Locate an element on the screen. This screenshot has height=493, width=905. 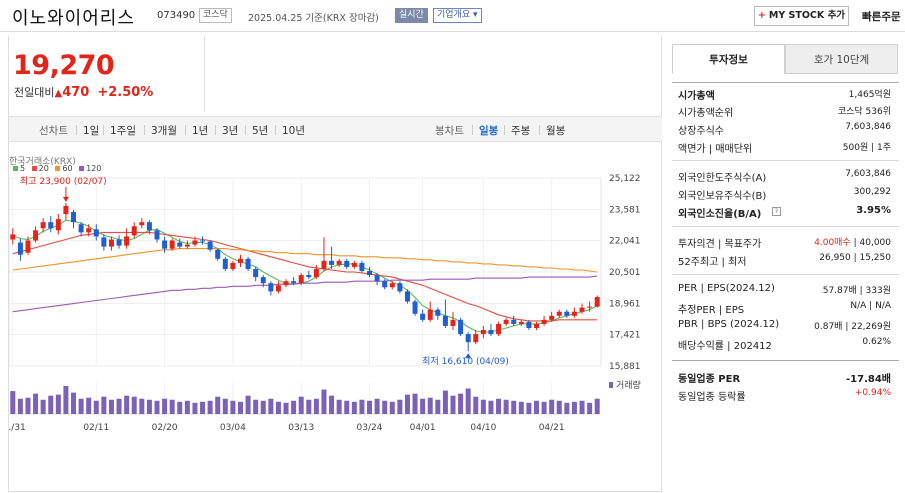
industry-per-value: -17.84배 is located at coordinates (868, 379).